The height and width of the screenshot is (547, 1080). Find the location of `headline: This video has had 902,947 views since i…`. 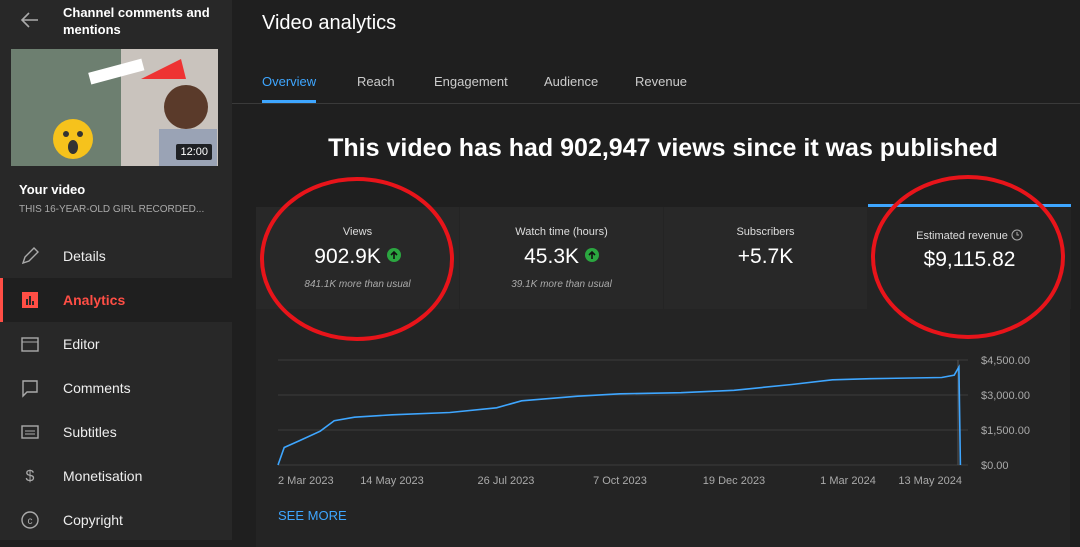

headline: This video has had 902,947 views since i… is located at coordinates (663, 148).